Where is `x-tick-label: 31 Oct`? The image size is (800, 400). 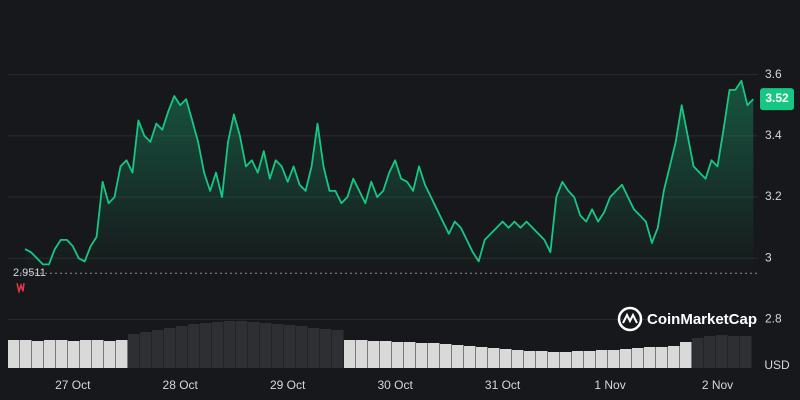
x-tick-label: 31 Oct is located at coordinates (503, 385).